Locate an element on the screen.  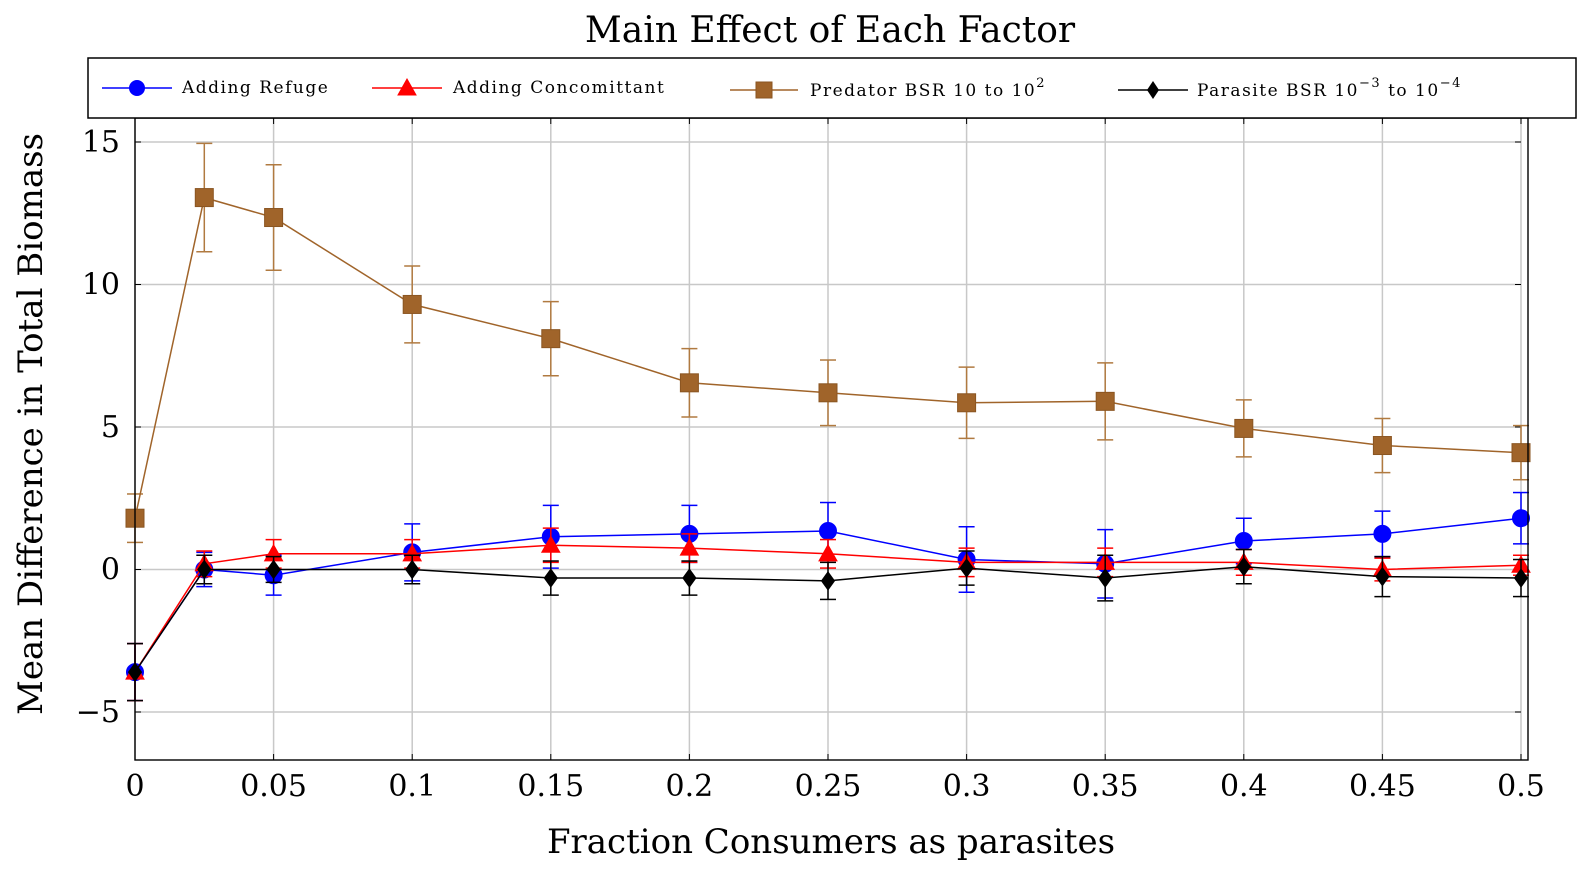
chart-title: Main Effect of Each Factor is located at coordinates (830, 30).